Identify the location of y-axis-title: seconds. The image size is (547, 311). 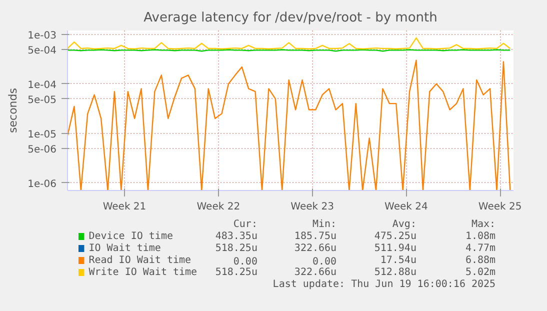
(13, 110).